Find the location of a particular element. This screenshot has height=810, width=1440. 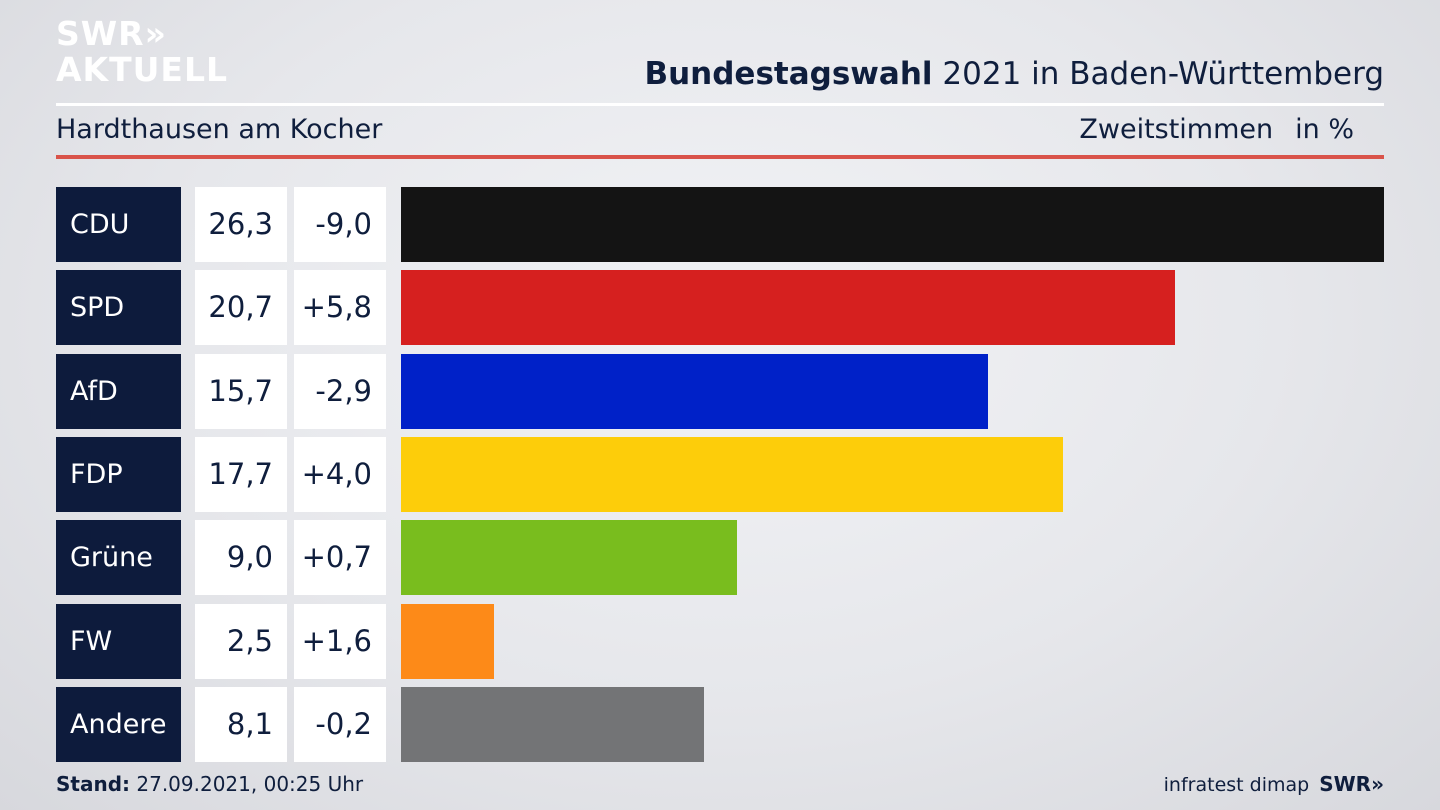

measure-label: Zweitstimmen in % is located at coordinates (1216, 129).